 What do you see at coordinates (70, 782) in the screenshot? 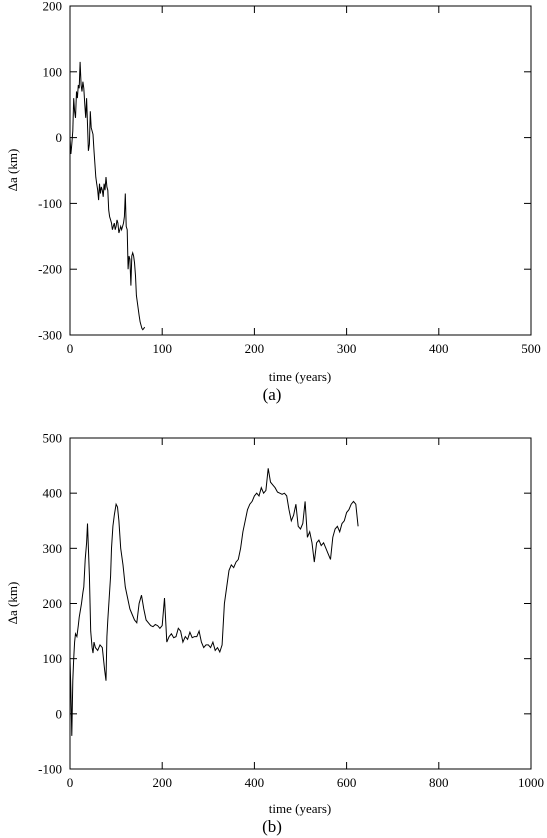
I see `x-tick-label-b-0: 0` at bounding box center [70, 782].